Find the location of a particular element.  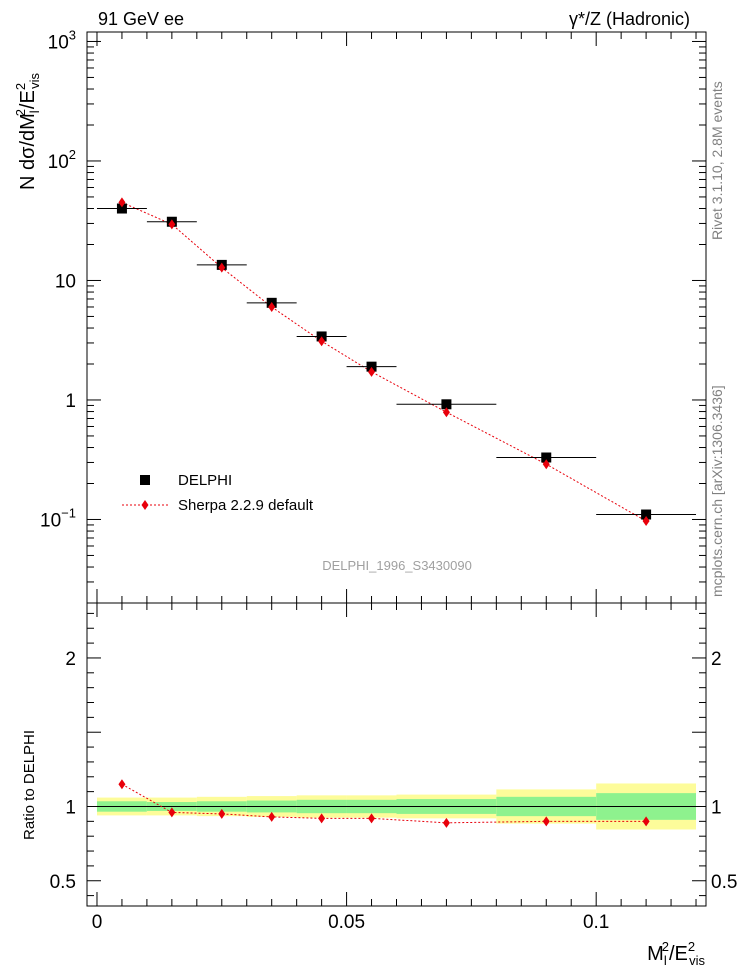

ratio-mc-line is located at coordinates (384, 803).